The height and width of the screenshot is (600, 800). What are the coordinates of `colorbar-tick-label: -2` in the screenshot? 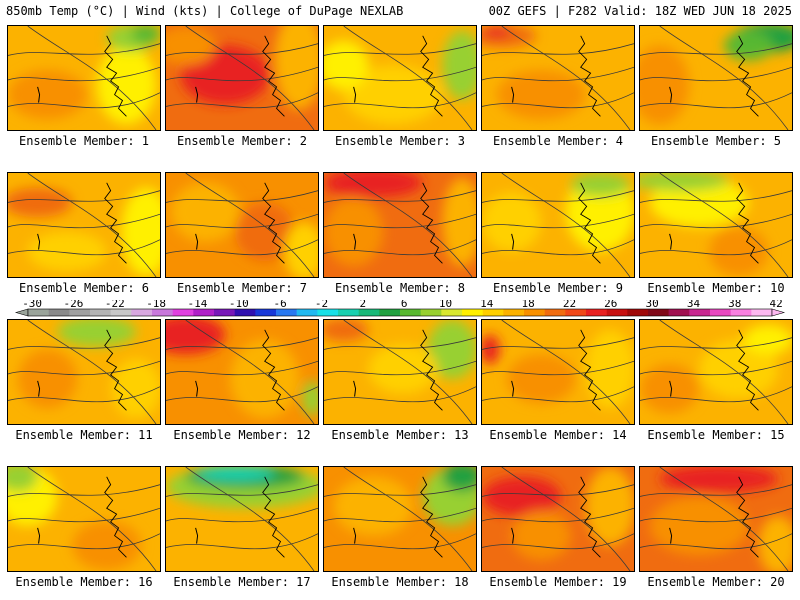 It's located at (321, 305).